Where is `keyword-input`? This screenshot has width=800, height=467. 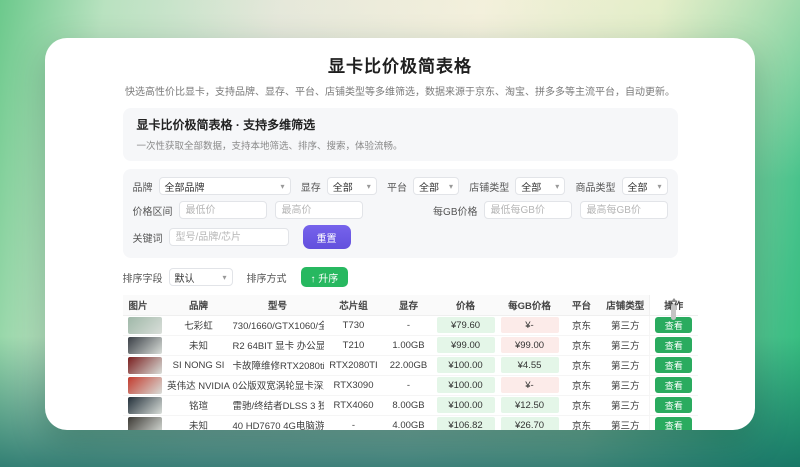 keyword-input is located at coordinates (228, 237).